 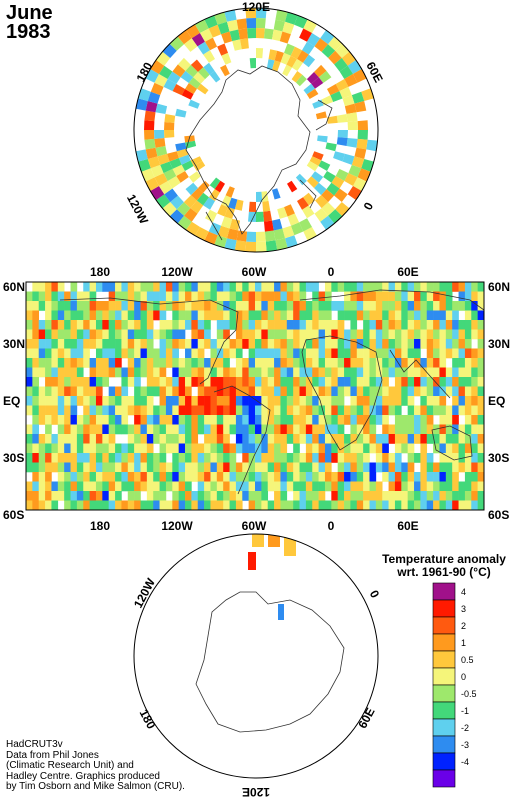 What do you see at coordinates (469, 694) in the screenshot?
I see `legend-label: -0.5` at bounding box center [469, 694].